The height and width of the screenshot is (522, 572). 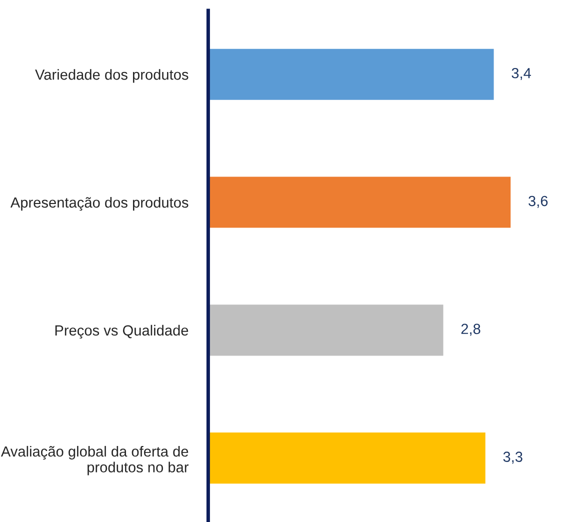 I want to click on y-tick-label: Avaliação global da oferta de produtos no bar, so click(x=94, y=461).